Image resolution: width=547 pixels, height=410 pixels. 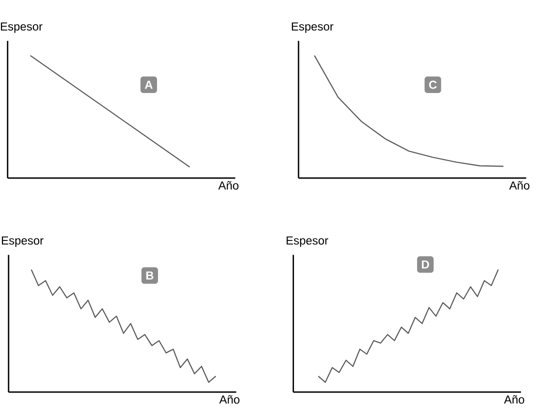 I want to click on chart-title: D, so click(x=426, y=264).